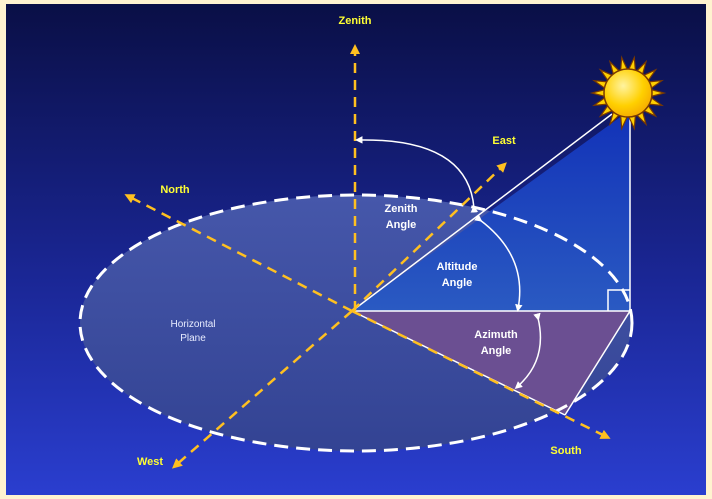 This screenshot has height=499, width=712. Describe the element at coordinates (528, 350) in the screenshot. I see `azimuth-angle-arc` at that location.